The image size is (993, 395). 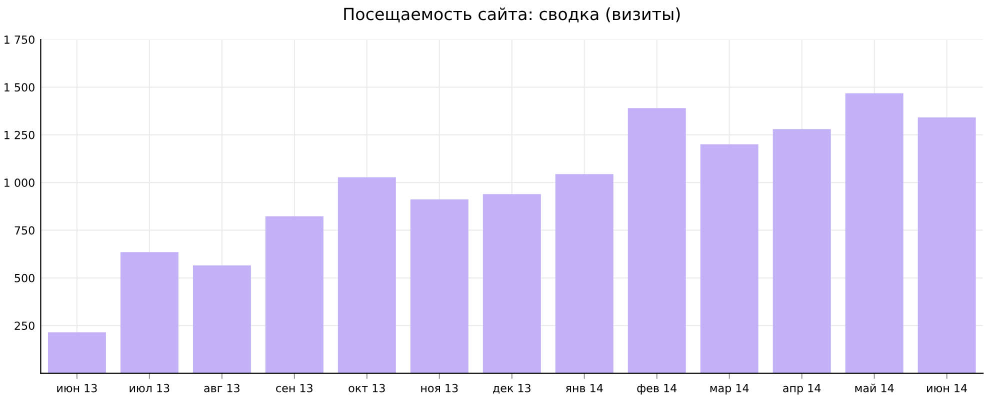 I want to click on y-tick-label: 1 250, so click(x=19, y=135).